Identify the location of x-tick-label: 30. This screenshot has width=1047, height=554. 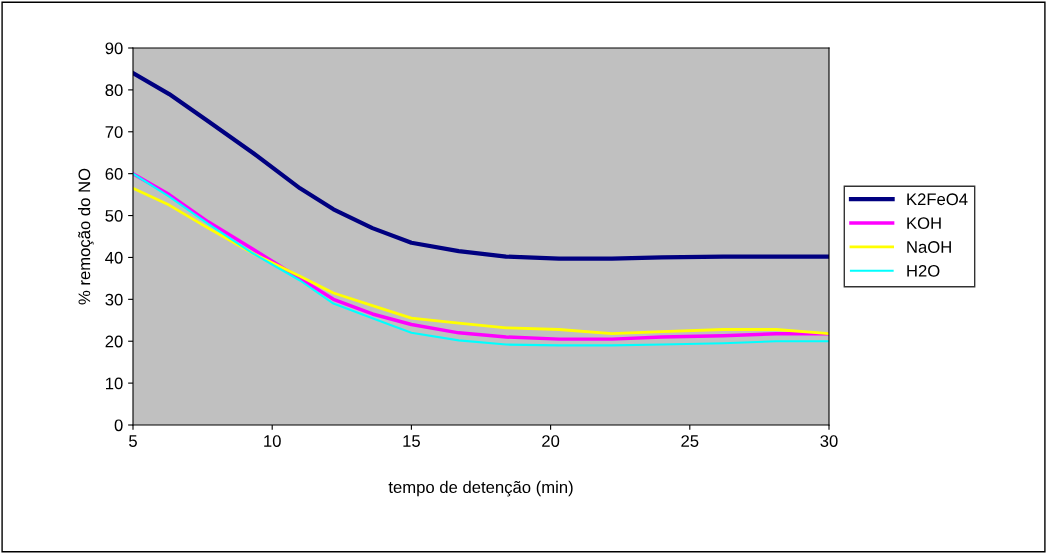
(829, 441).